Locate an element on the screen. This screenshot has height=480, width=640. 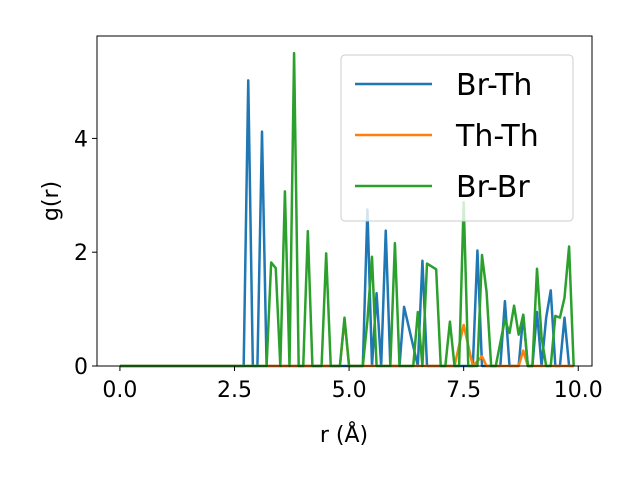
legend-box is located at coordinates (457, 138).